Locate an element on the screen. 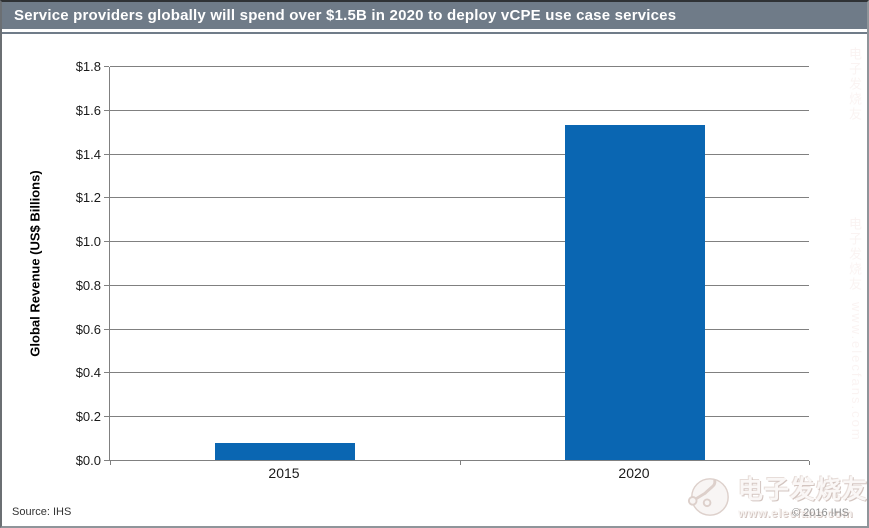  bar-2020 is located at coordinates (635, 292).